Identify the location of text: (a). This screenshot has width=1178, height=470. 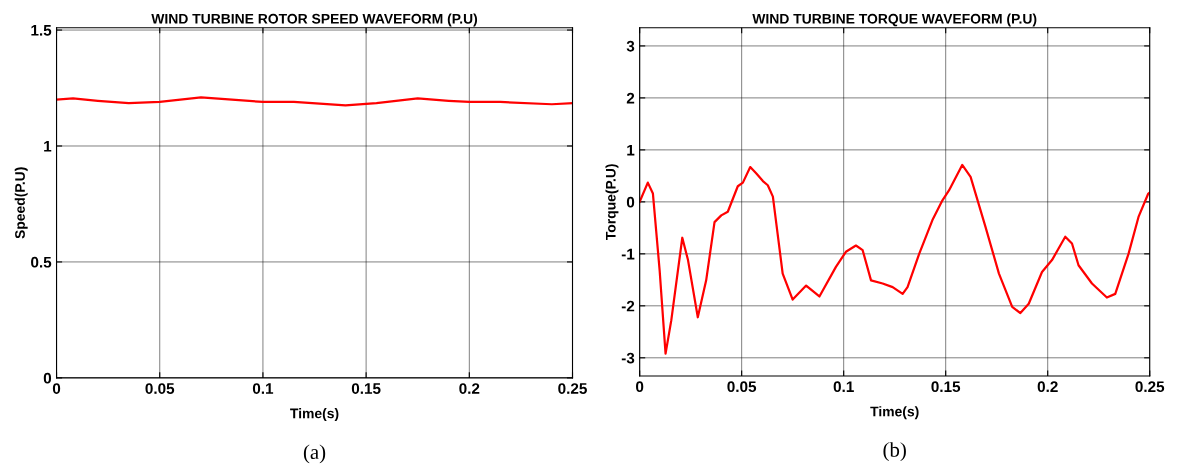
(314, 454).